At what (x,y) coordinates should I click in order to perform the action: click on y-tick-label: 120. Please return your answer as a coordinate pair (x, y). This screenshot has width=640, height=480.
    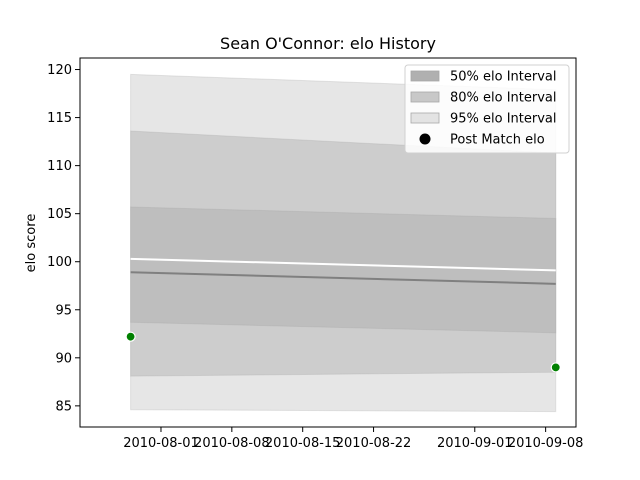
    Looking at the image, I should click on (59, 70).